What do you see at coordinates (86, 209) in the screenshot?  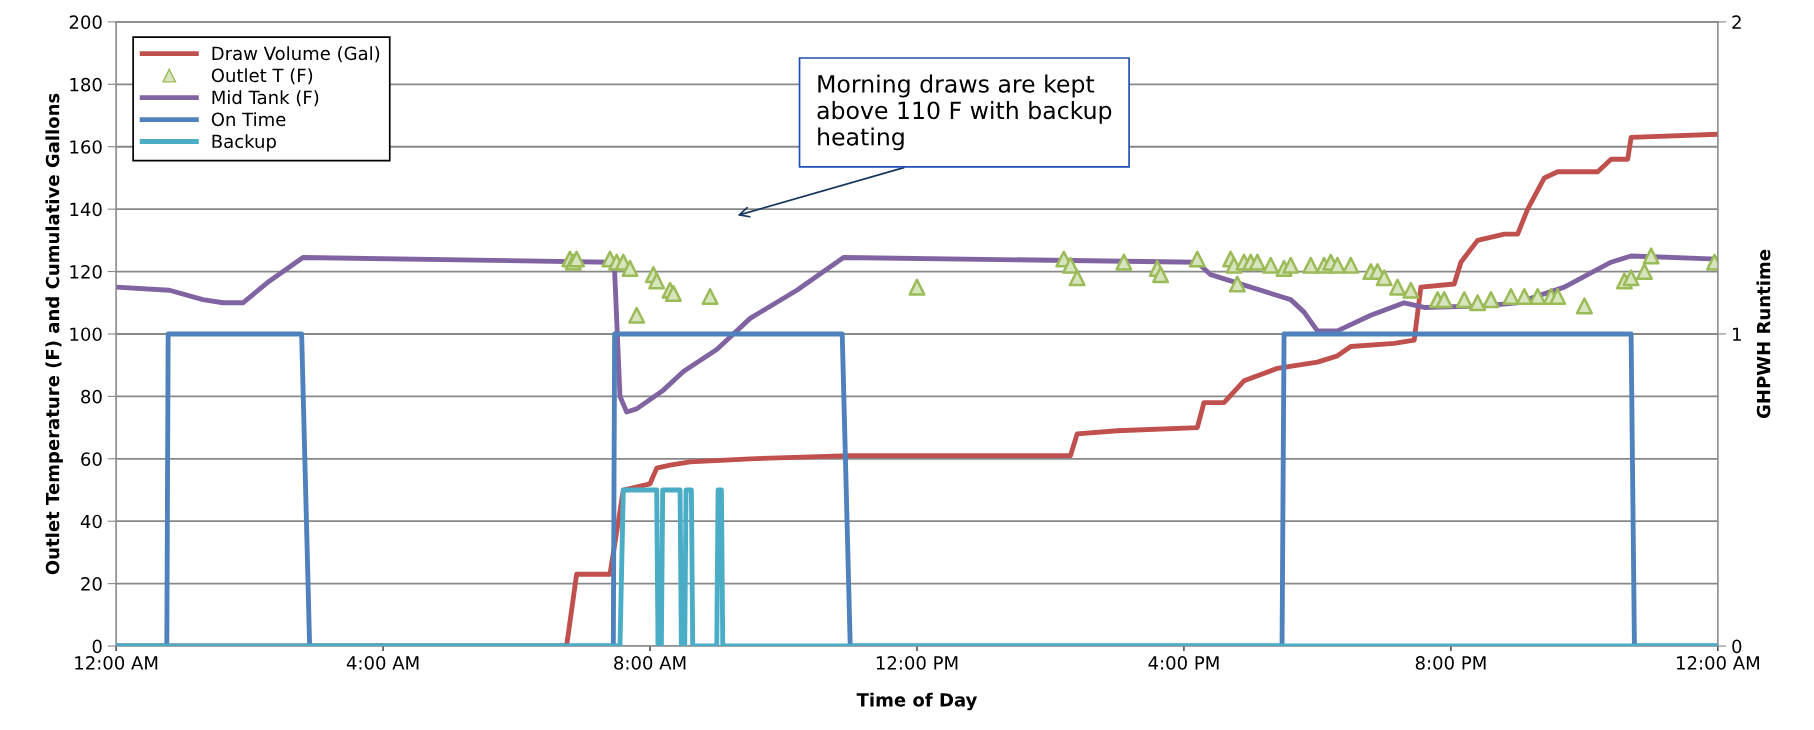 I see `y-tick-label: 140` at bounding box center [86, 209].